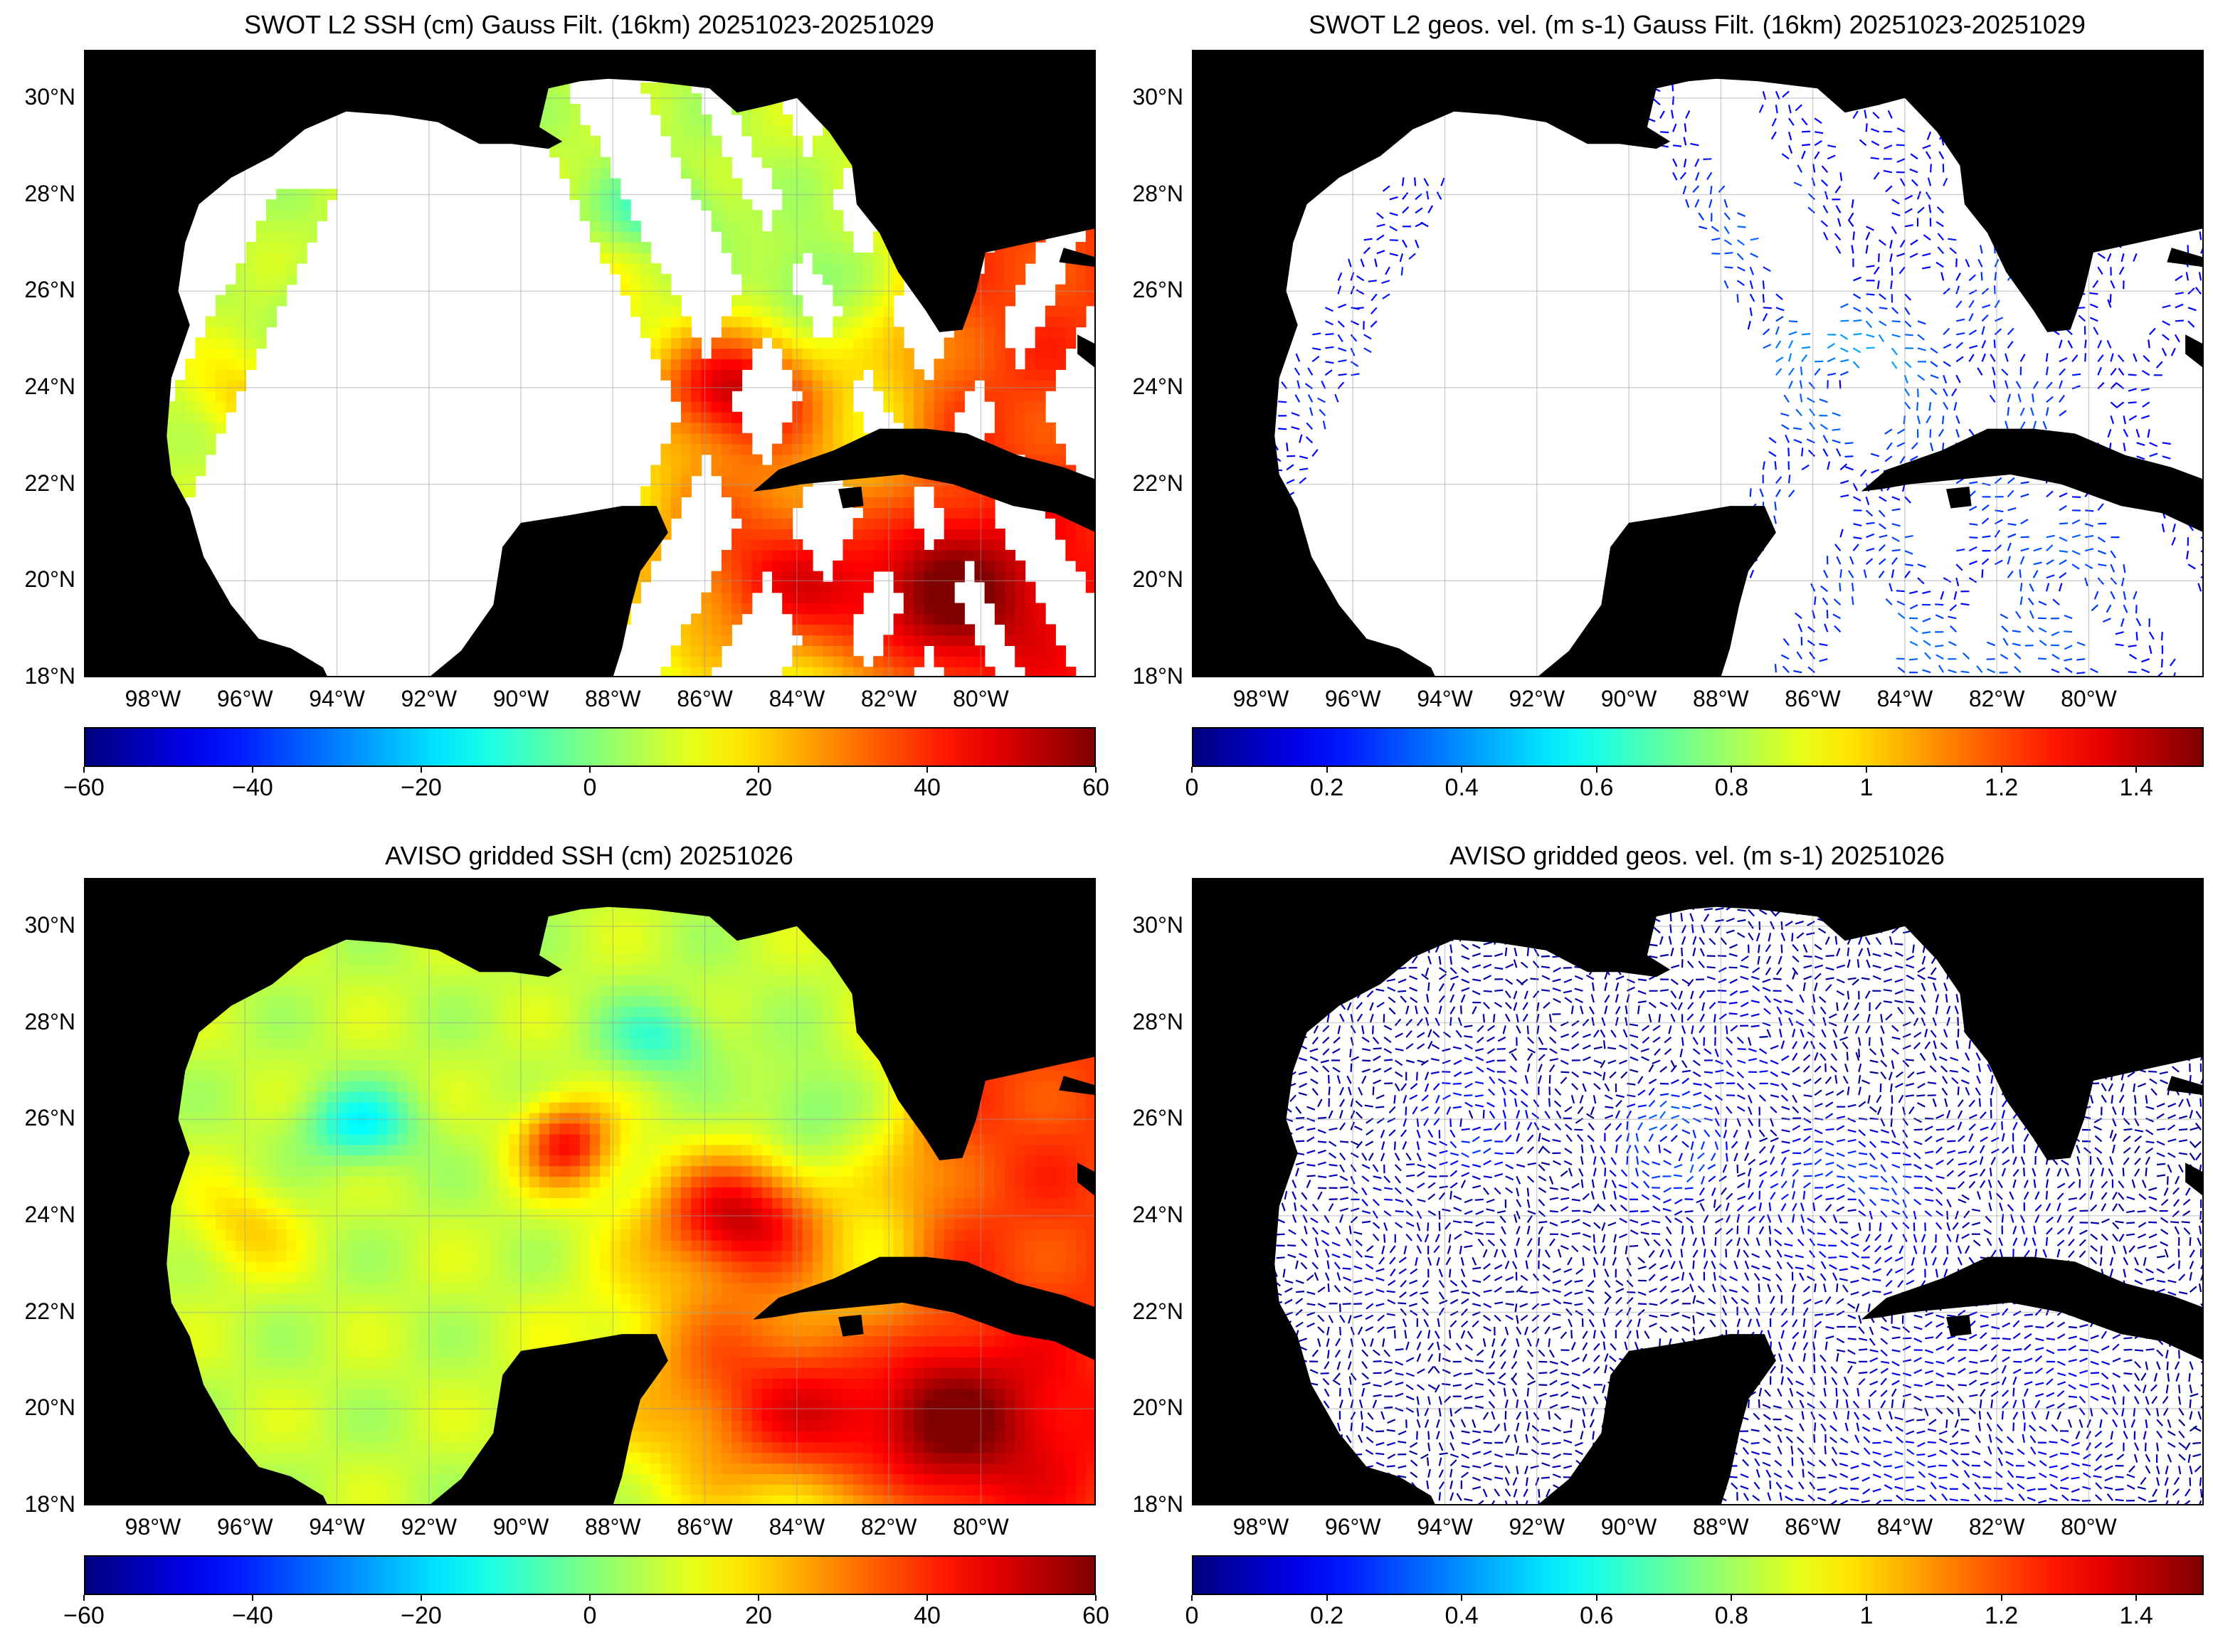 The height and width of the screenshot is (1652, 2213). What do you see at coordinates (590, 1575) in the screenshot?
I see `colorbar-aviso-ssh` at bounding box center [590, 1575].